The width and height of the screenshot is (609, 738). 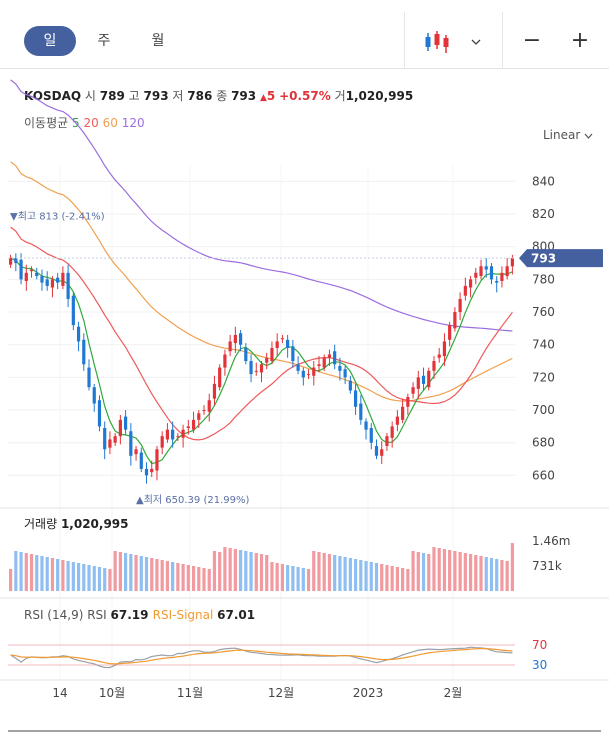 I want to click on tab-monthly: 월, so click(x=158, y=41).